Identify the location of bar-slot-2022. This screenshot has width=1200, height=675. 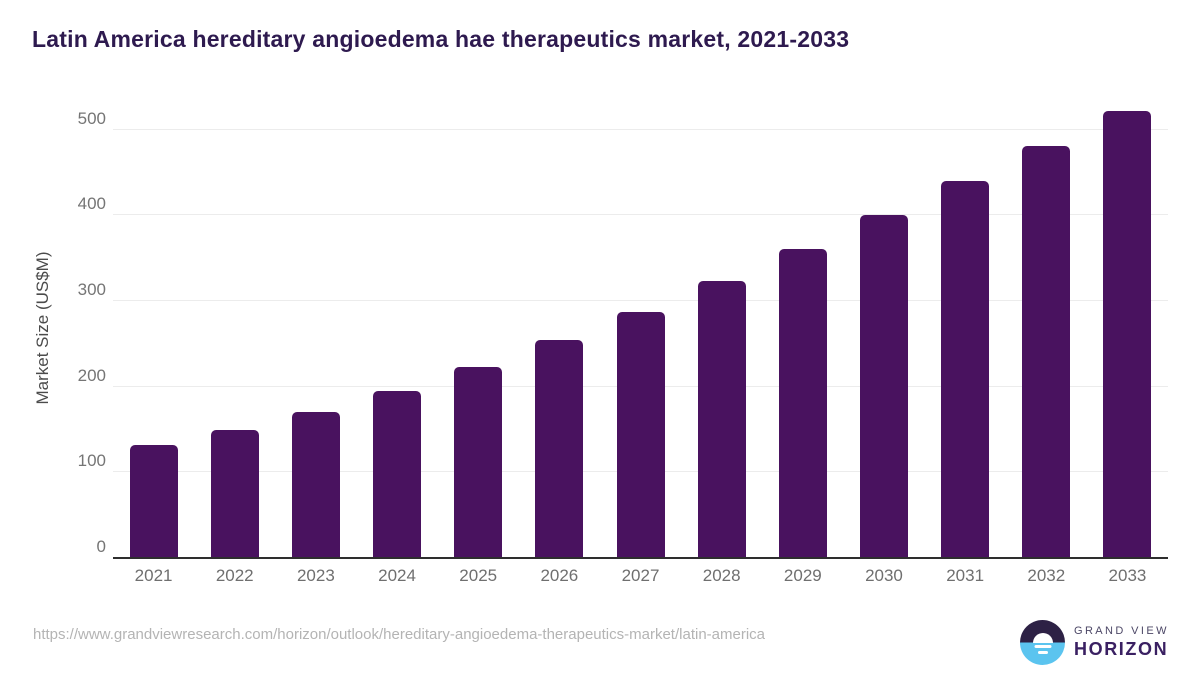
(234, 331).